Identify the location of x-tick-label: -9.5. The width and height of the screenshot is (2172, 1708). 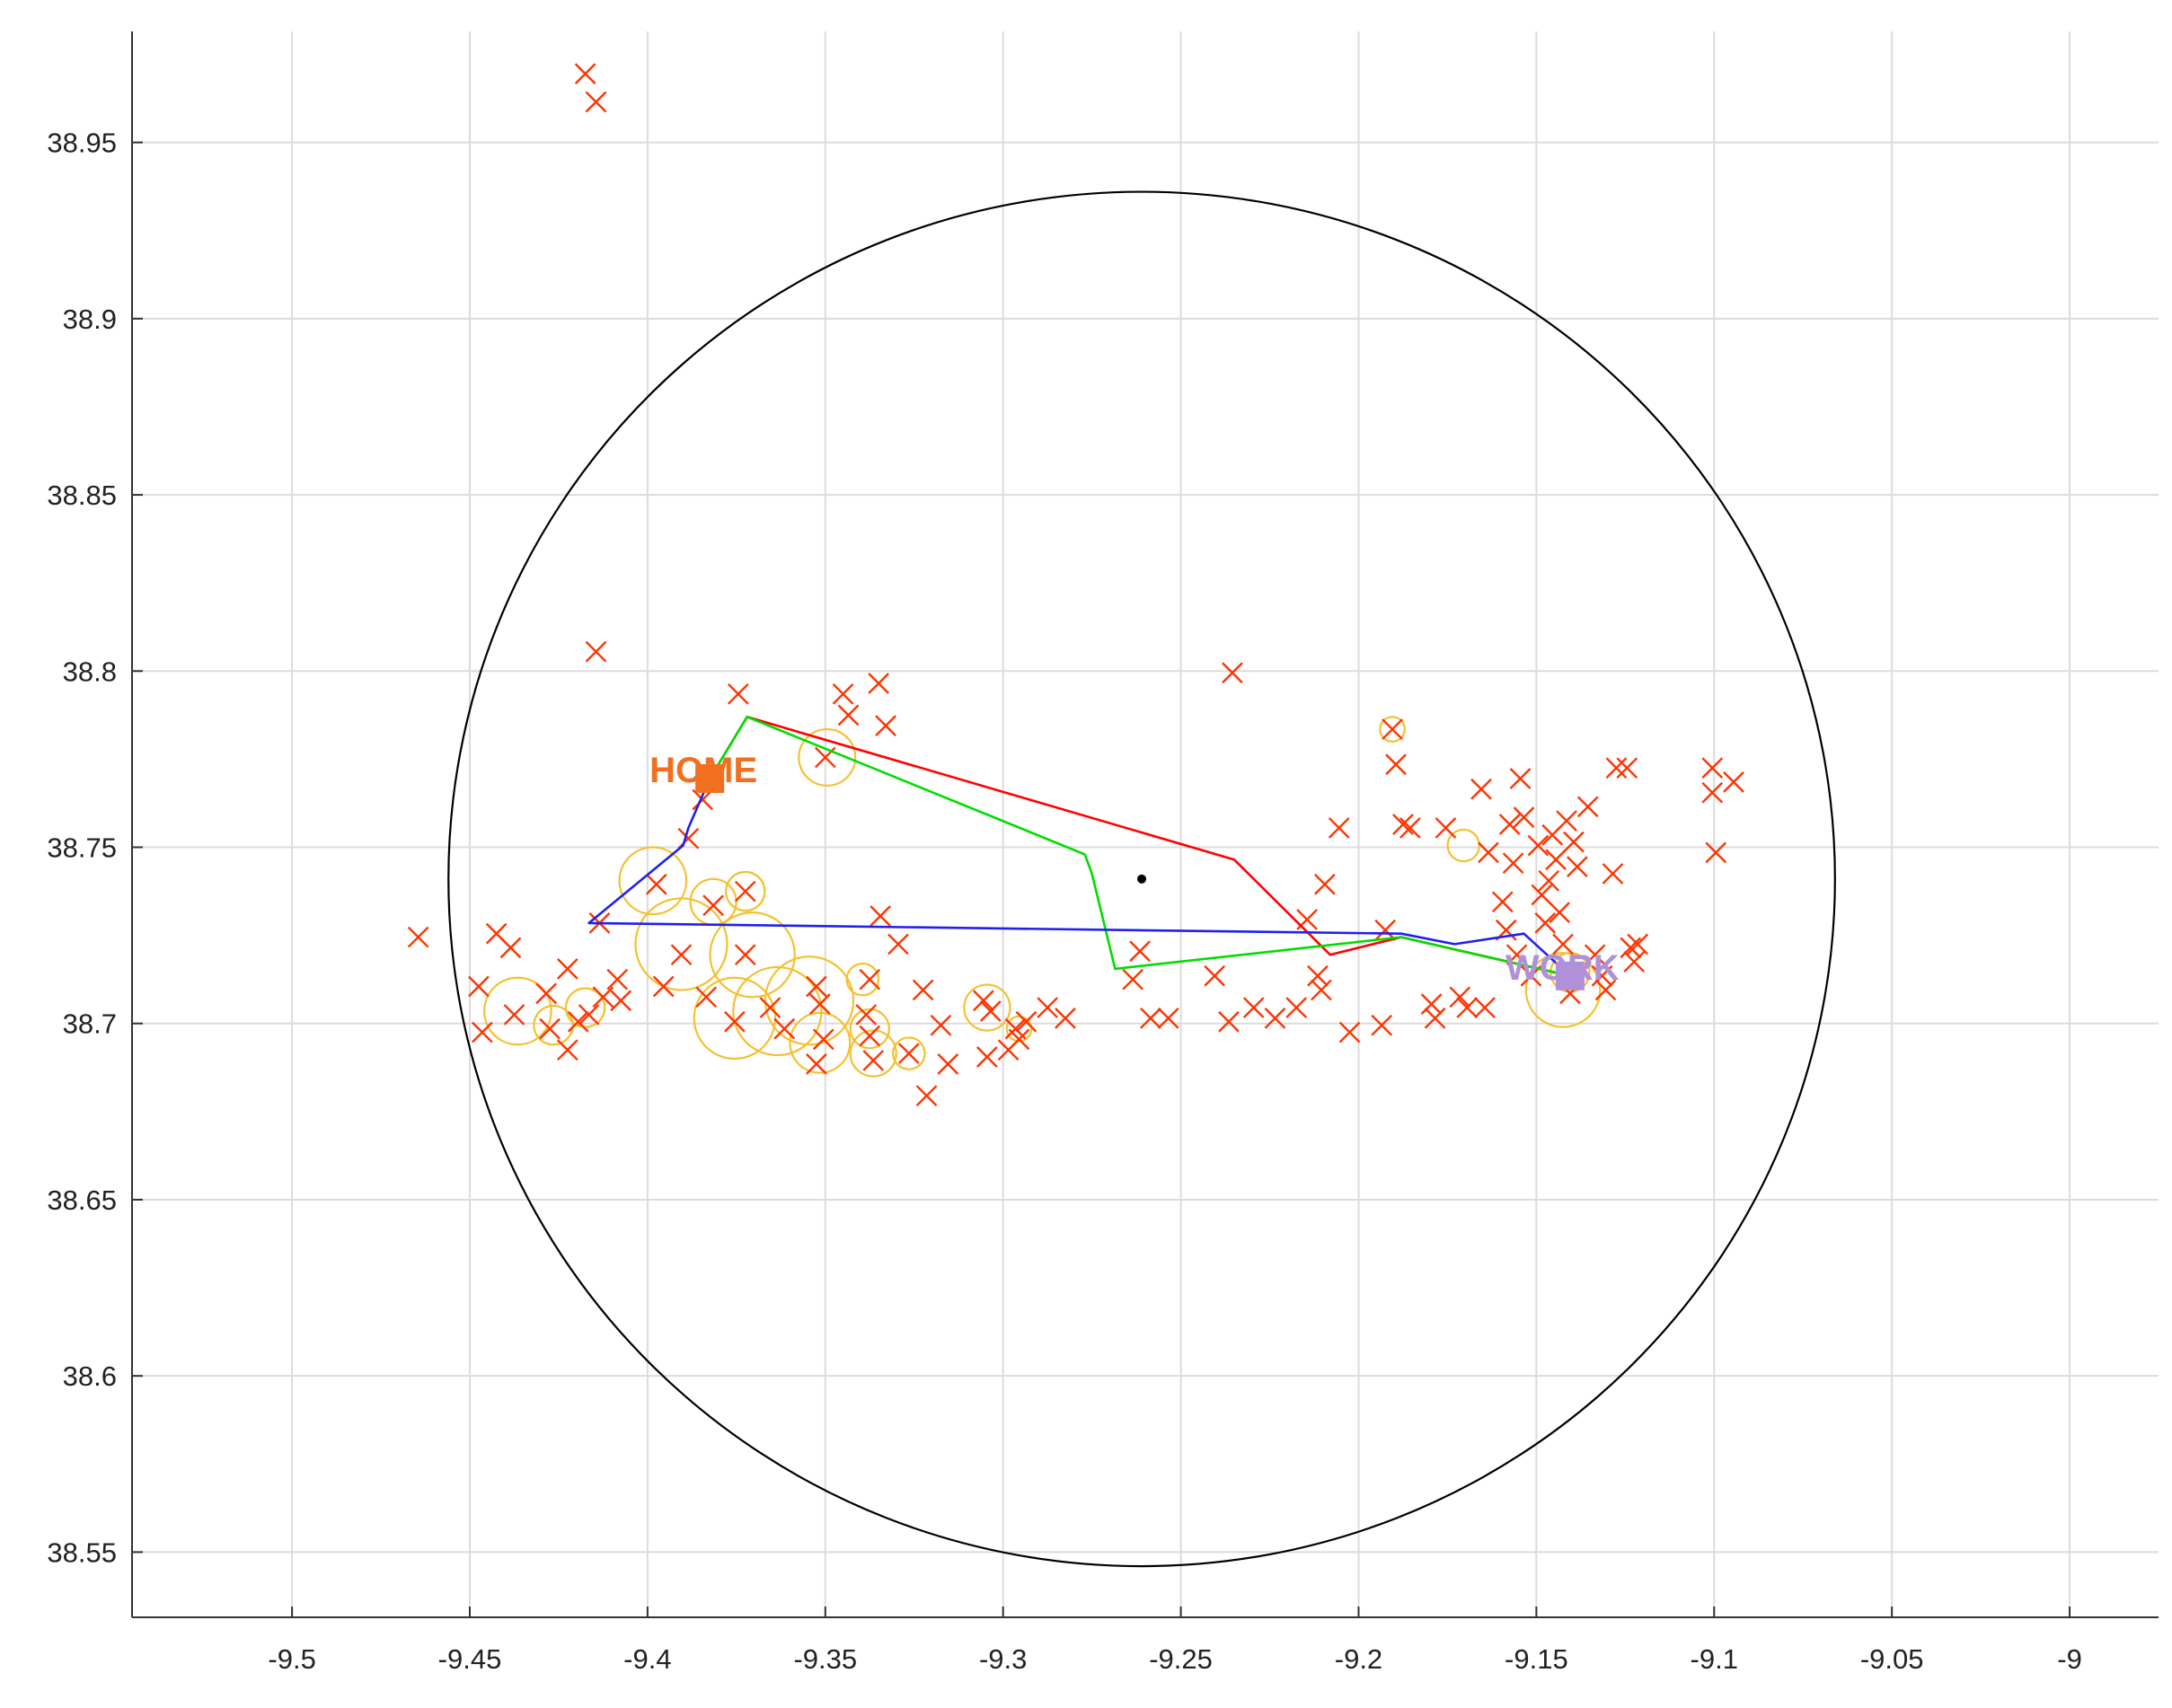
(292, 1659).